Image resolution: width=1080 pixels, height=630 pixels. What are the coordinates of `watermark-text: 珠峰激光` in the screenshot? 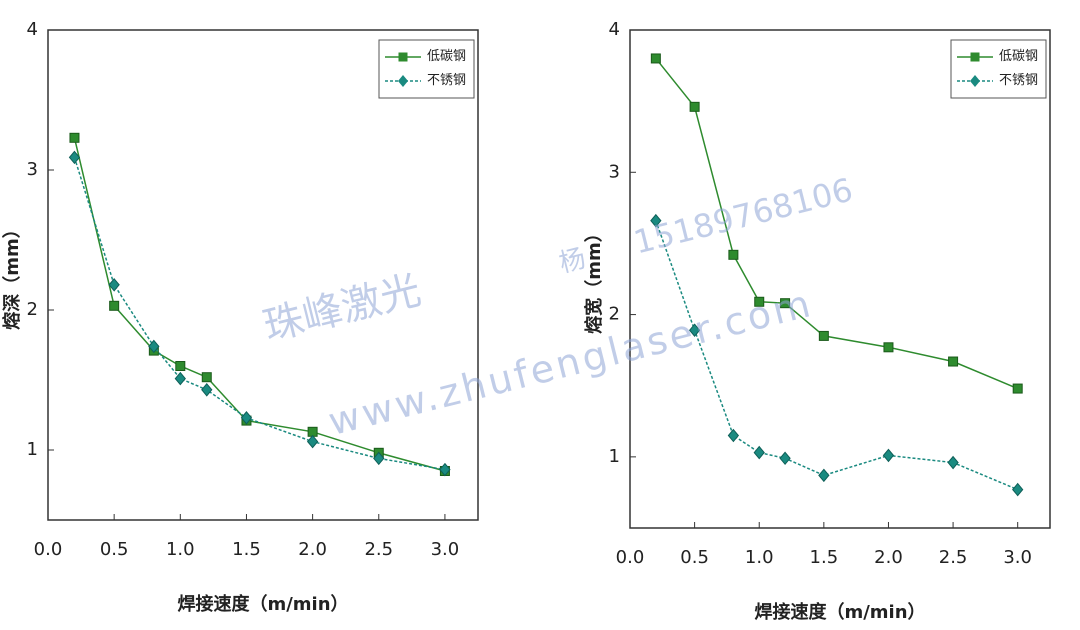 It's located at (342, 308).